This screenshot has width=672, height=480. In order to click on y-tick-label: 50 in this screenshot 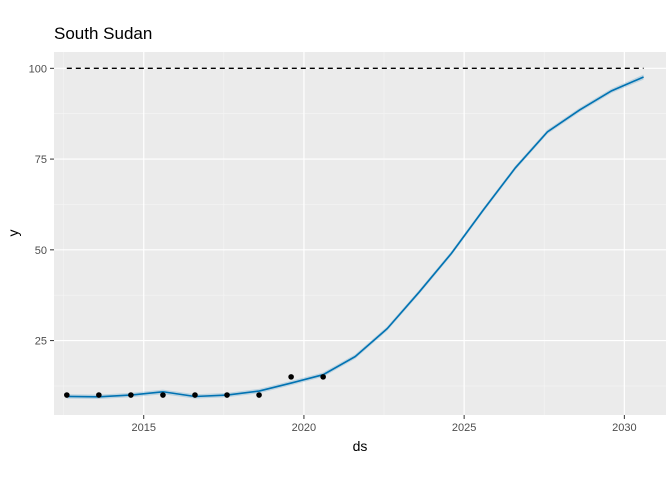, I will do `click(41, 251)`.